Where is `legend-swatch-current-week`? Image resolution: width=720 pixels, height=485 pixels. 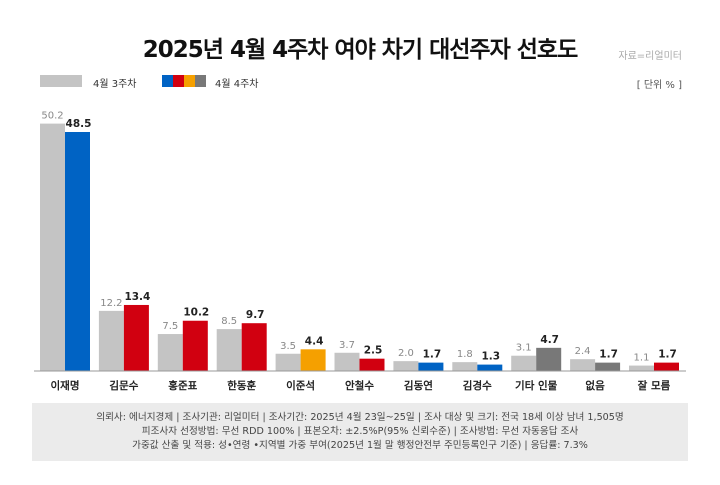
legend-swatch-current-week is located at coordinates (184, 81).